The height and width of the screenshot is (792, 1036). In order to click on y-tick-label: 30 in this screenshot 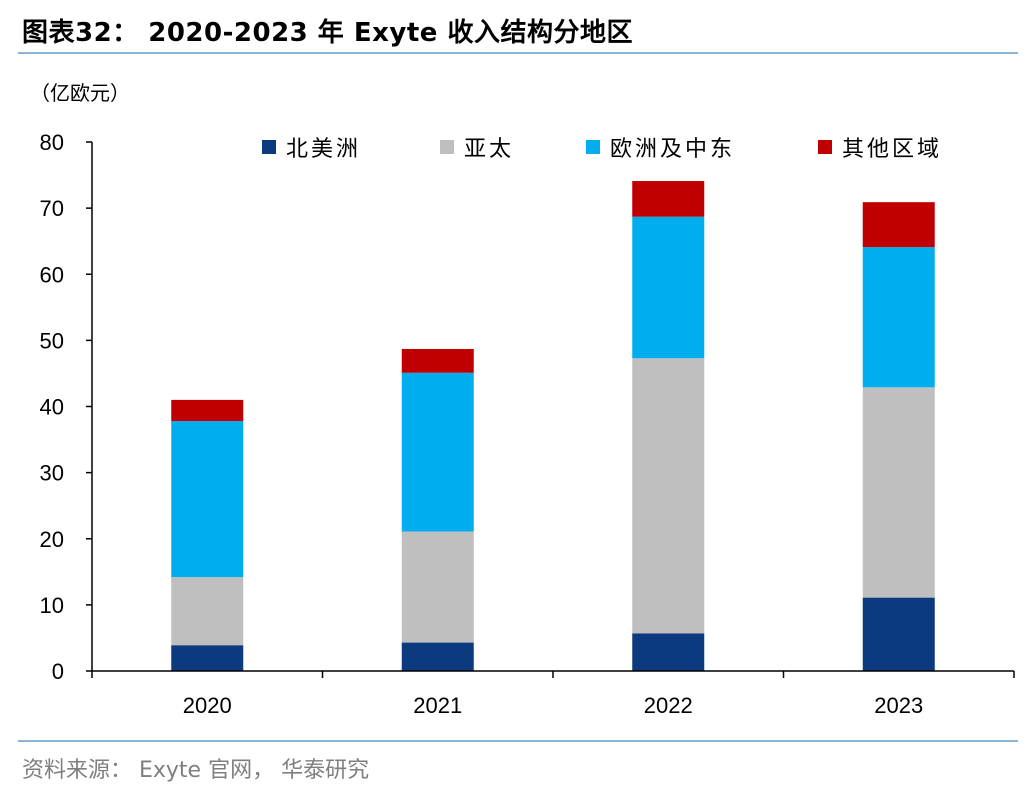, I will do `click(52, 473)`.